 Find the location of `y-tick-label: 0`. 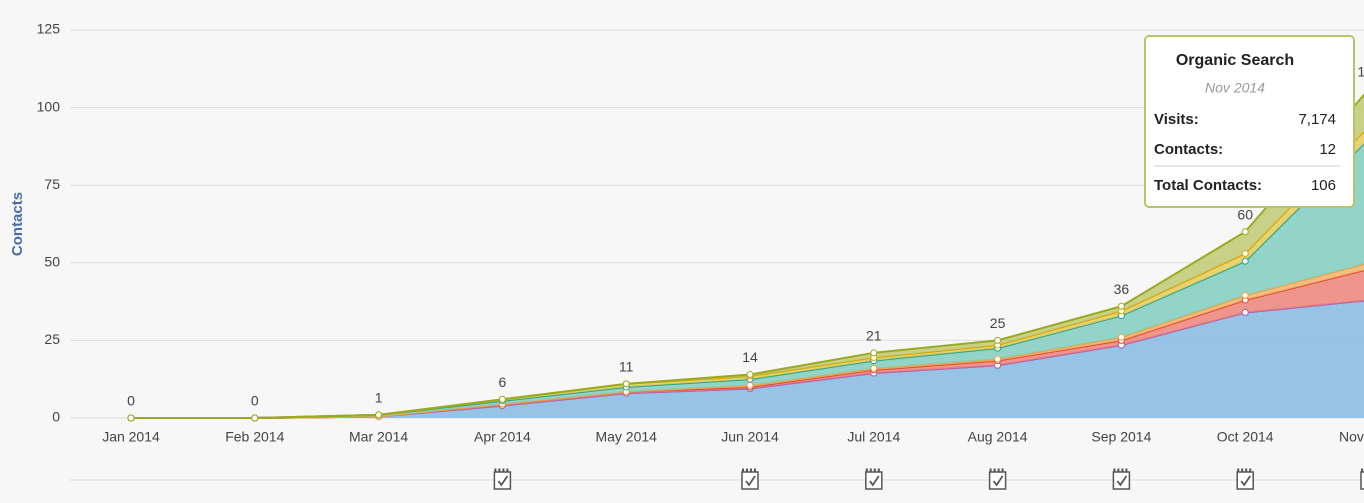

y-tick-label: 0 is located at coordinates (56, 417).